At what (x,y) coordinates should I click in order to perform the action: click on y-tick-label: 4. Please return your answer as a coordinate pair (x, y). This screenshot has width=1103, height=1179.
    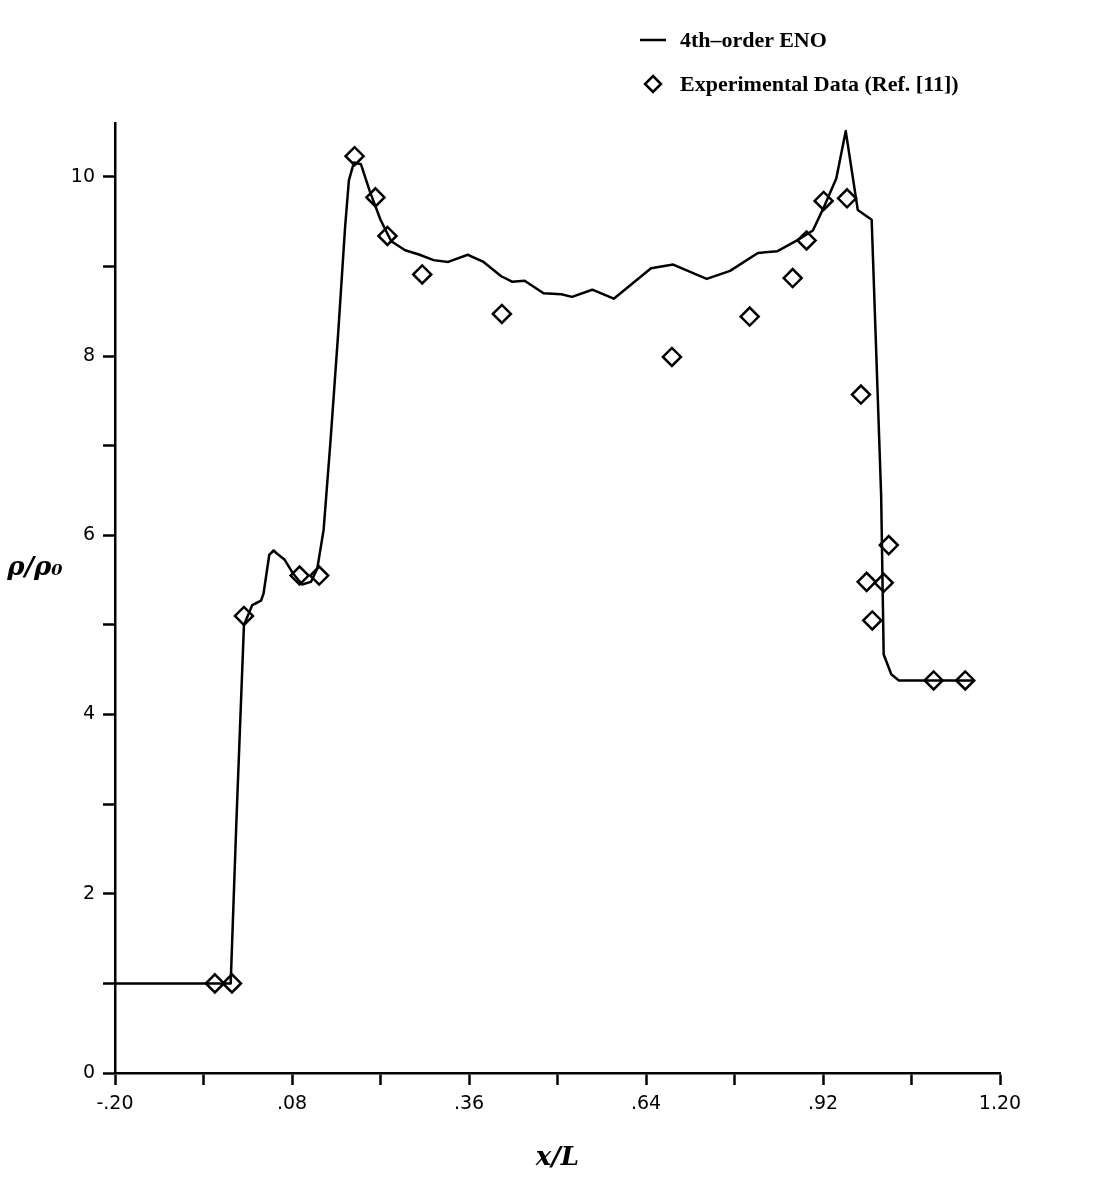
    Looking at the image, I should click on (88, 712).